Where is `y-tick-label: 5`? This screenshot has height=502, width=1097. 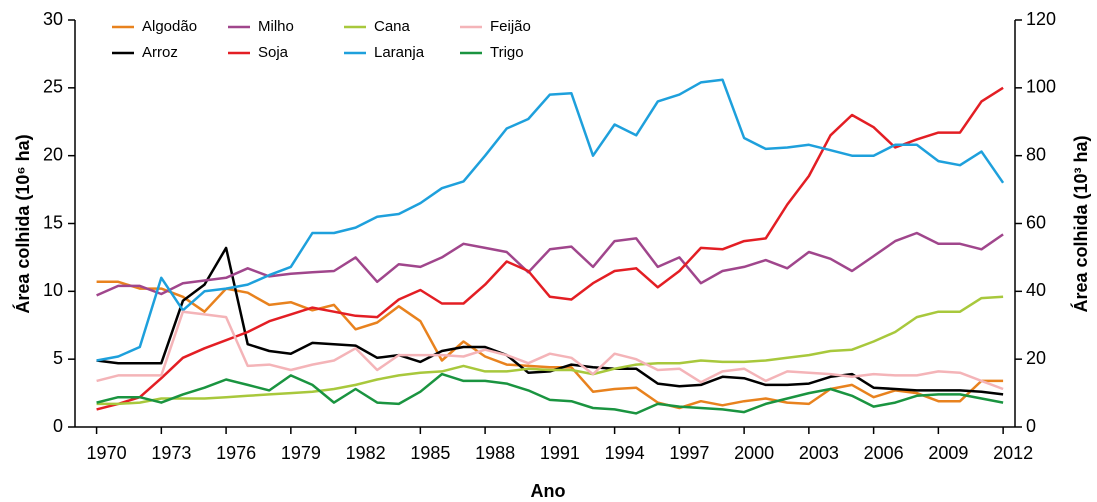 y-tick-label: 5 is located at coordinates (58, 358).